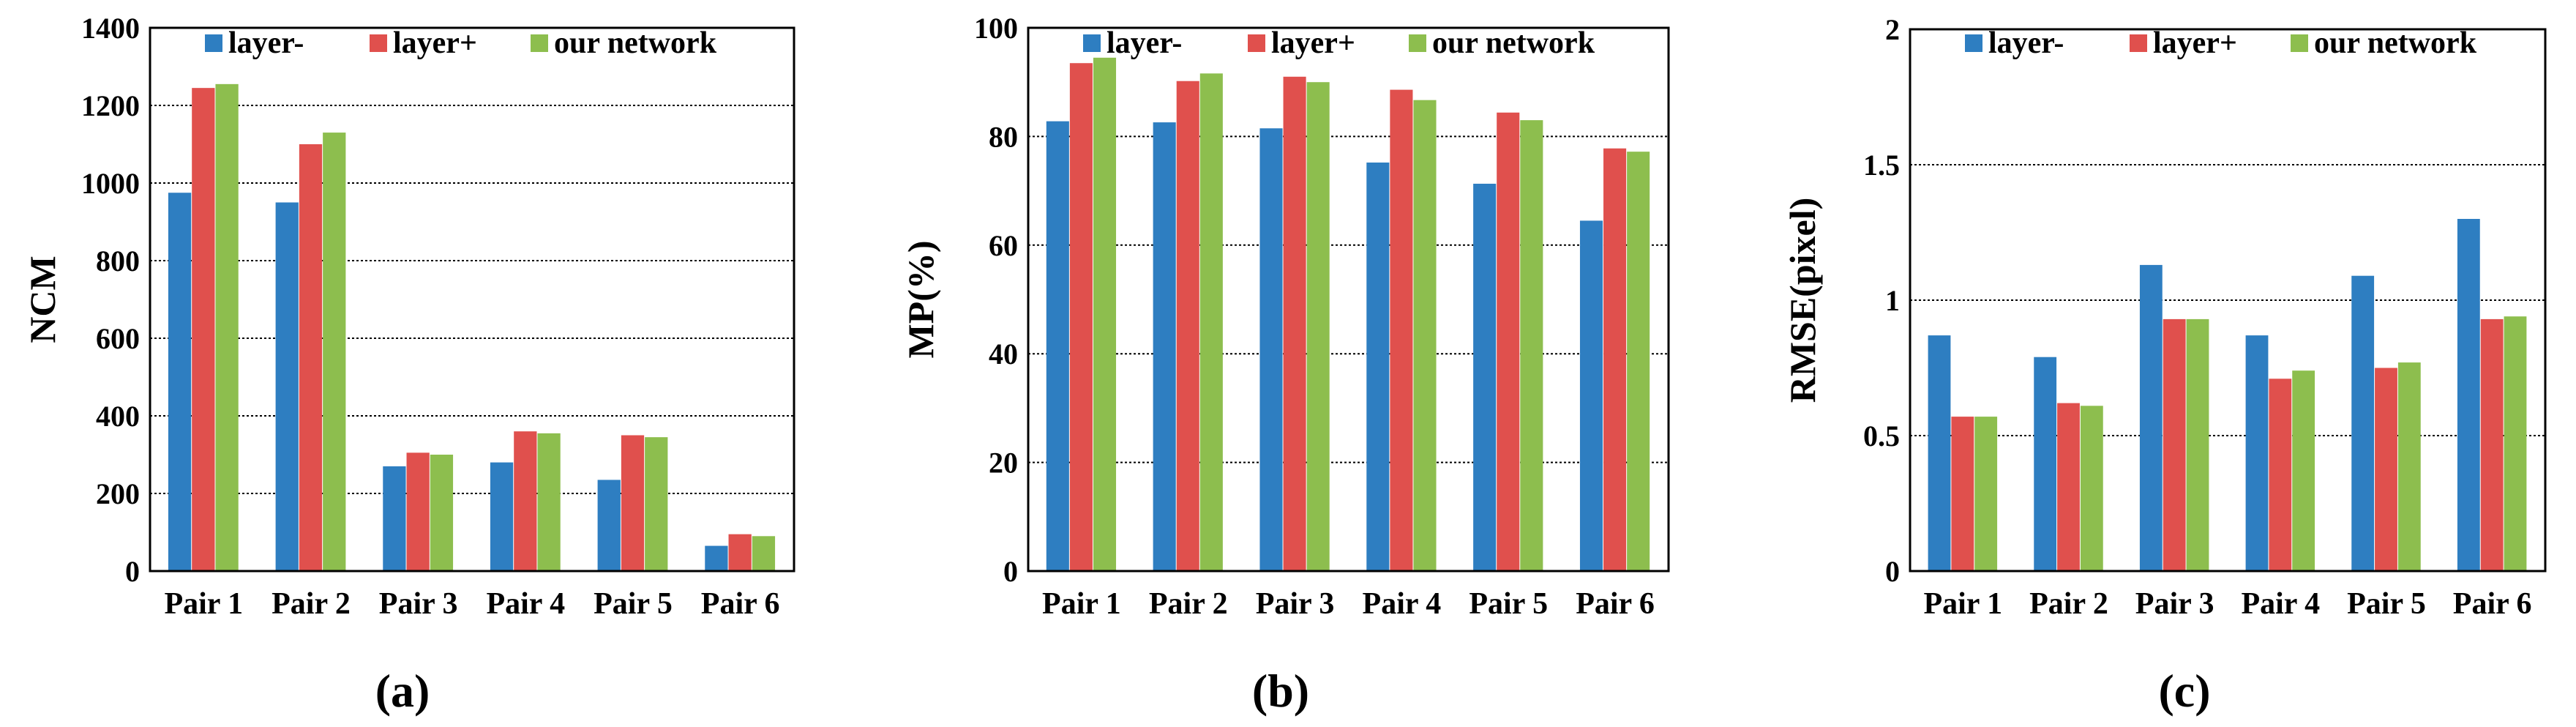 This screenshot has height=727, width=2576. Describe the element at coordinates (42, 299) in the screenshot. I see `y-axis-label: NCM` at that location.